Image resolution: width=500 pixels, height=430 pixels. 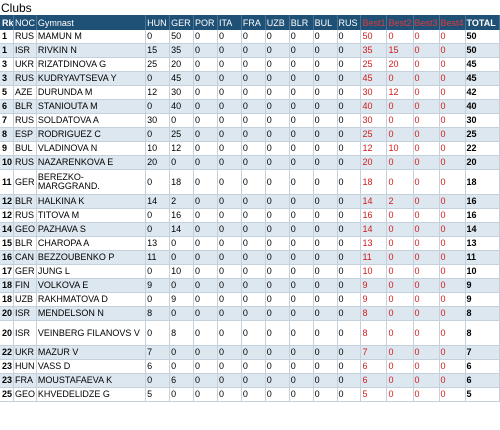 What do you see at coordinates (7, 182) in the screenshot?
I see `cell-rank: 11` at bounding box center [7, 182].